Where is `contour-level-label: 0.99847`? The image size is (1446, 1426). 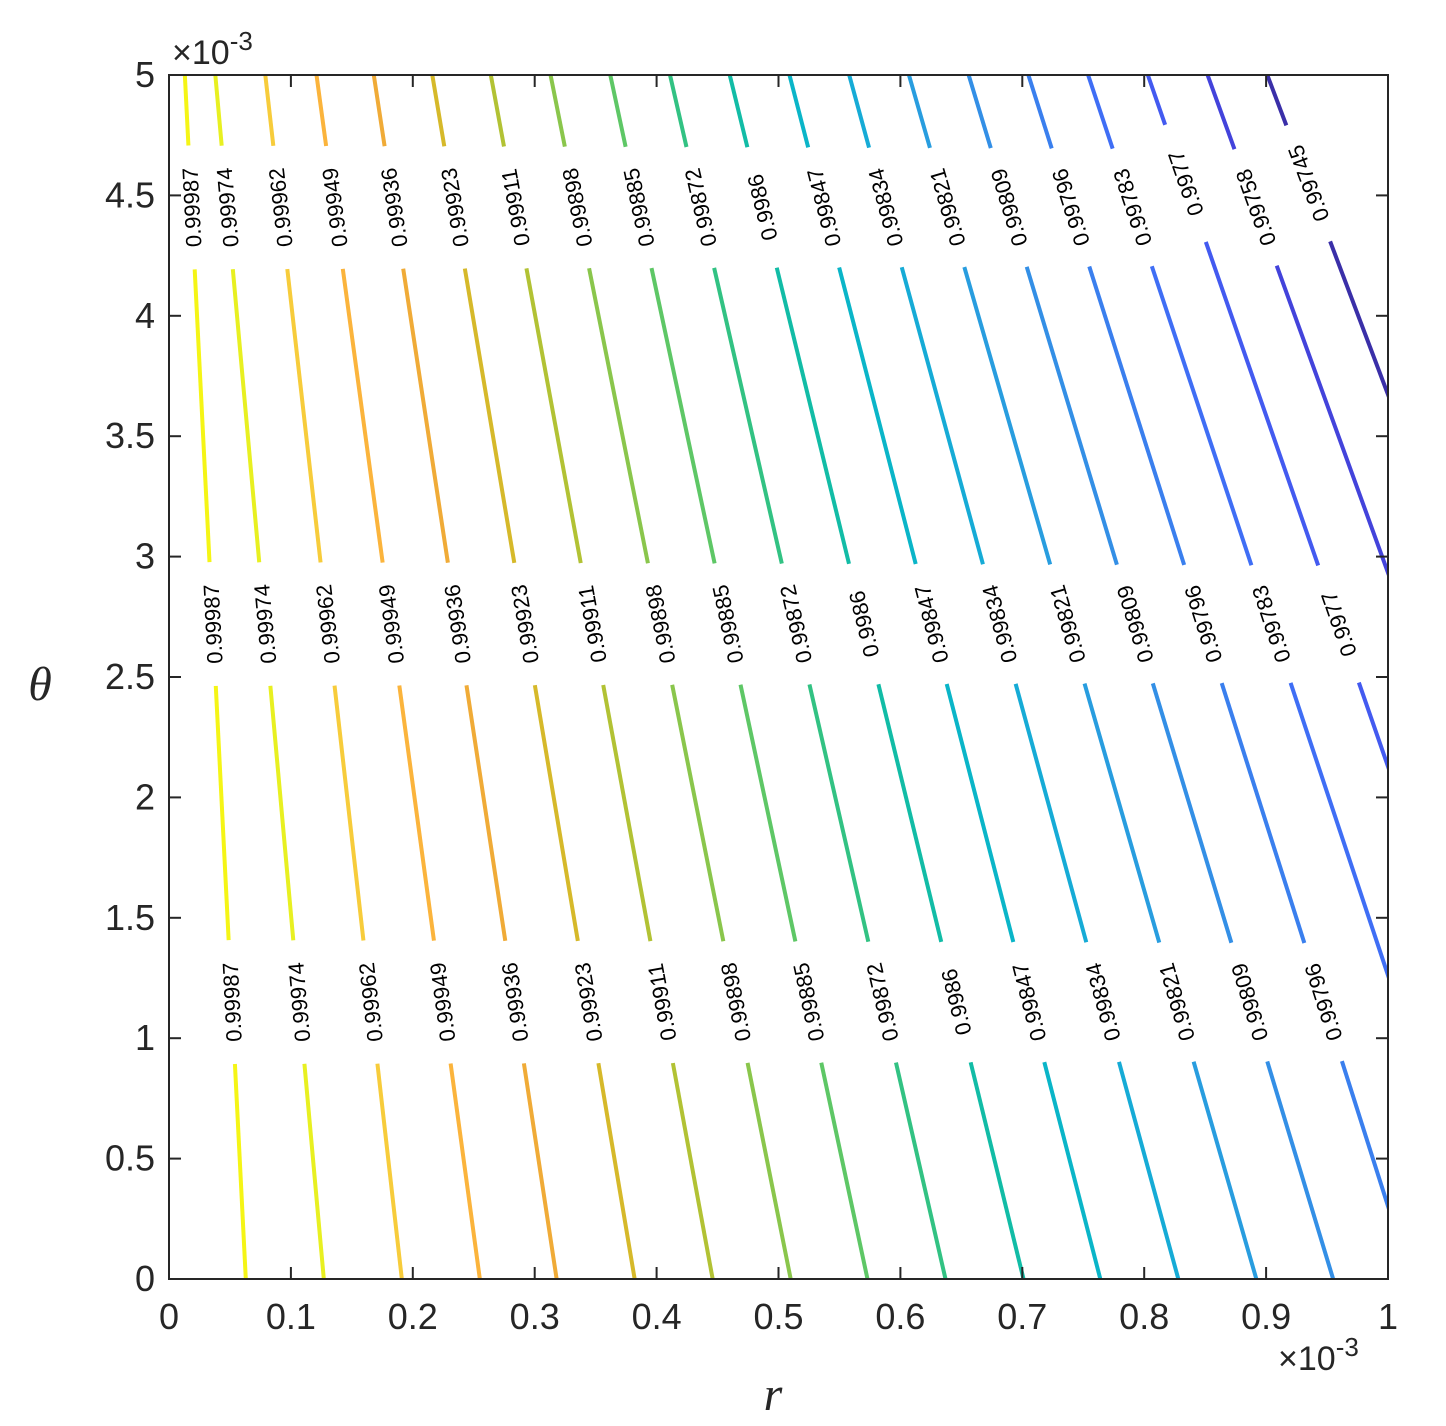
contour-level-label: 0.99847 is located at coordinates (824, 207).